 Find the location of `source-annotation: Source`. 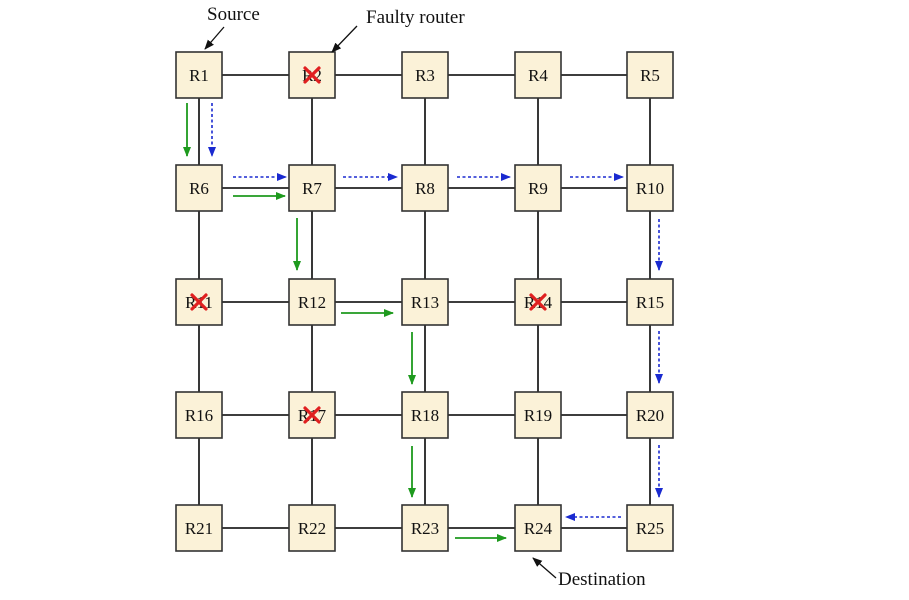

source-annotation: Source is located at coordinates (233, 14).